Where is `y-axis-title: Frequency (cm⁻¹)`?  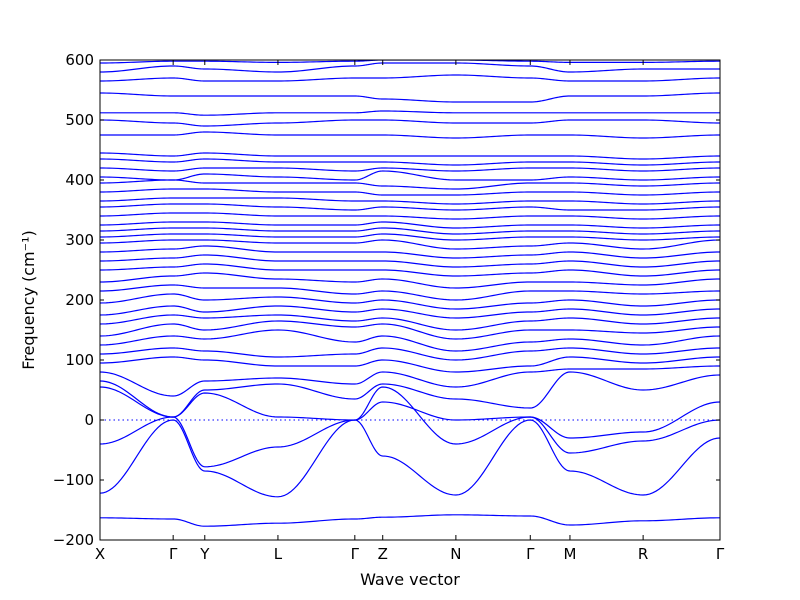 y-axis-title: Frequency (cm⁻¹) is located at coordinates (28, 299).